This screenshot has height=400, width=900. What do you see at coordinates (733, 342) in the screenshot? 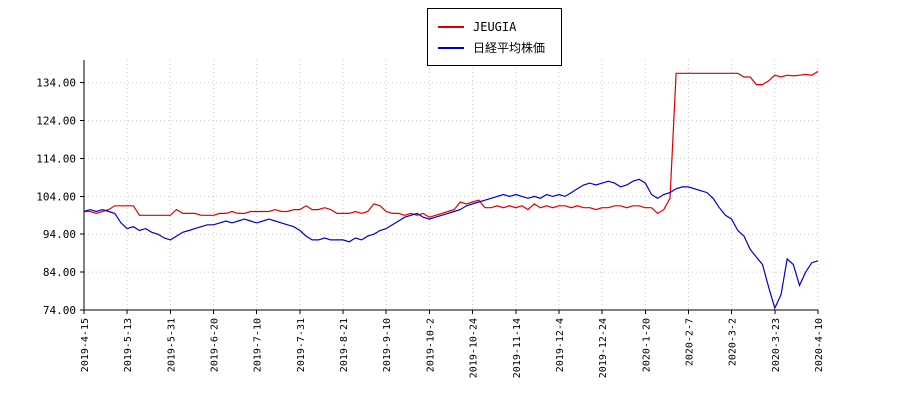
I see `x-tick-label: 2020-3-2` at bounding box center [733, 342].